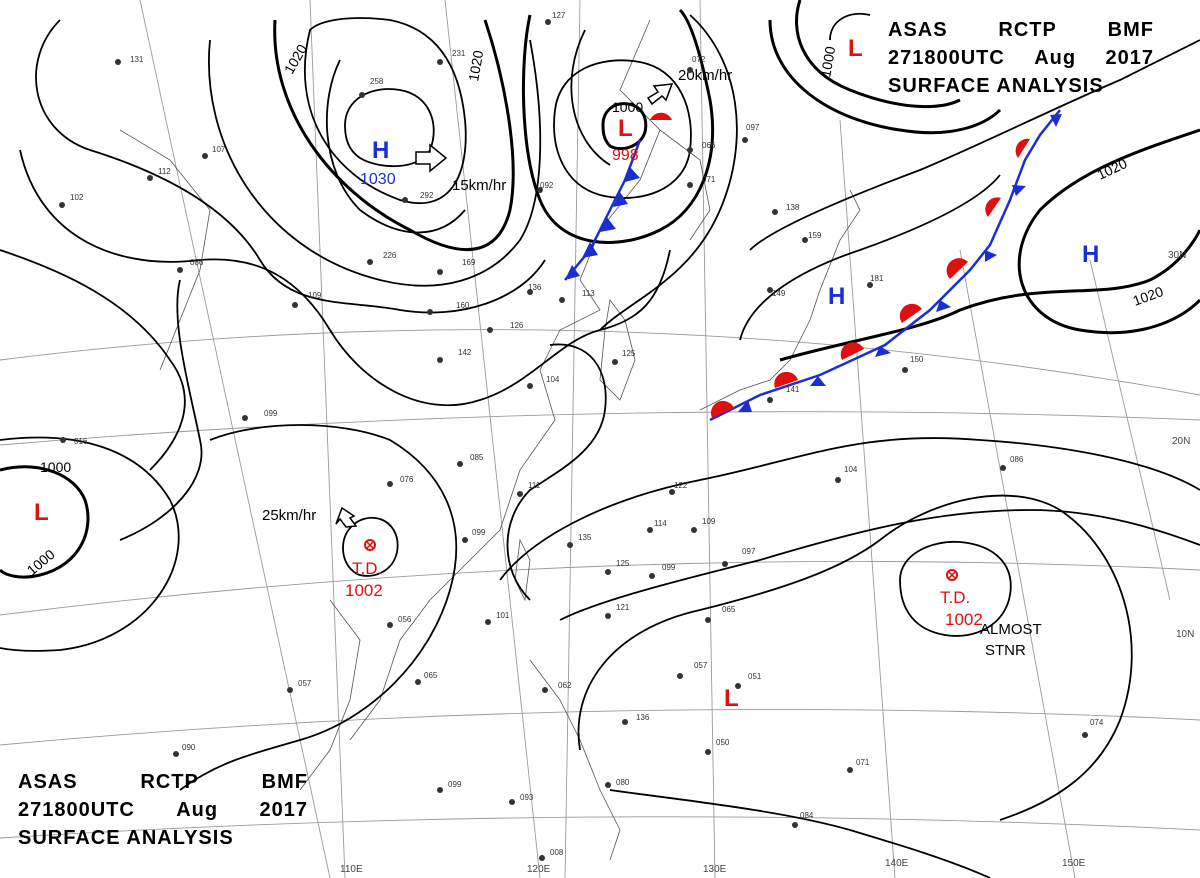  Describe the element at coordinates (577, 296) in the screenshot. I see `station-plot: 113` at that location.